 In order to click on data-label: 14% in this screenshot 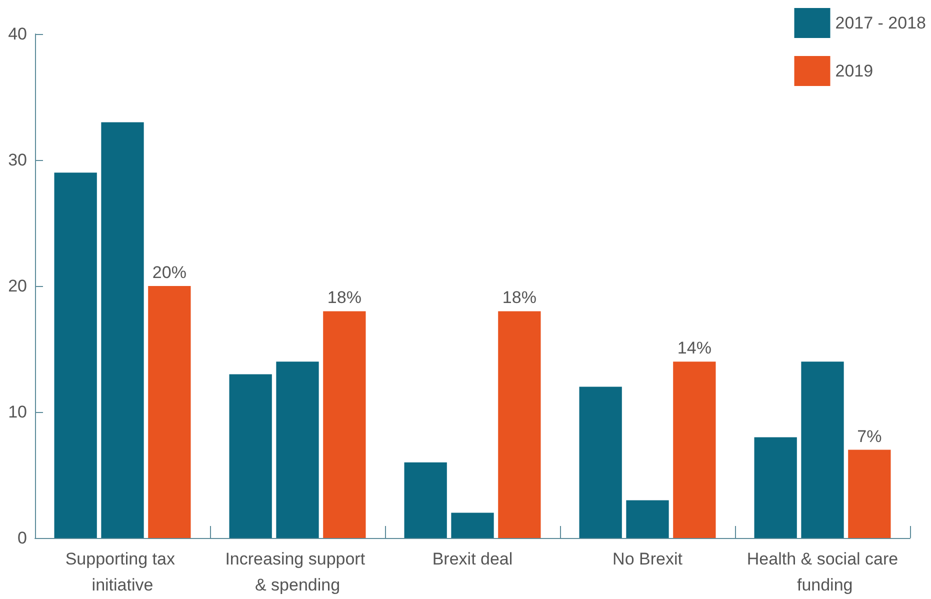, I will do `click(694, 348)`.